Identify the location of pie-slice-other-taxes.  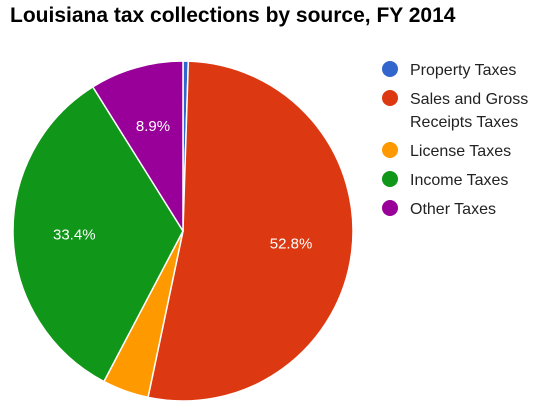
(138, 146).